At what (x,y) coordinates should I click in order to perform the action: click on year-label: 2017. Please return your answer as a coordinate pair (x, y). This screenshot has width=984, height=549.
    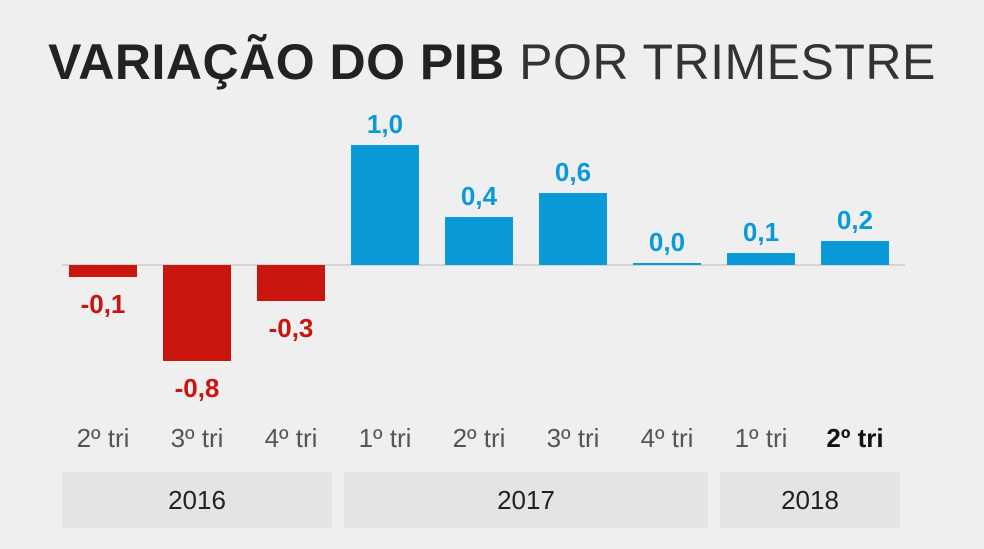
    Looking at the image, I should click on (526, 500).